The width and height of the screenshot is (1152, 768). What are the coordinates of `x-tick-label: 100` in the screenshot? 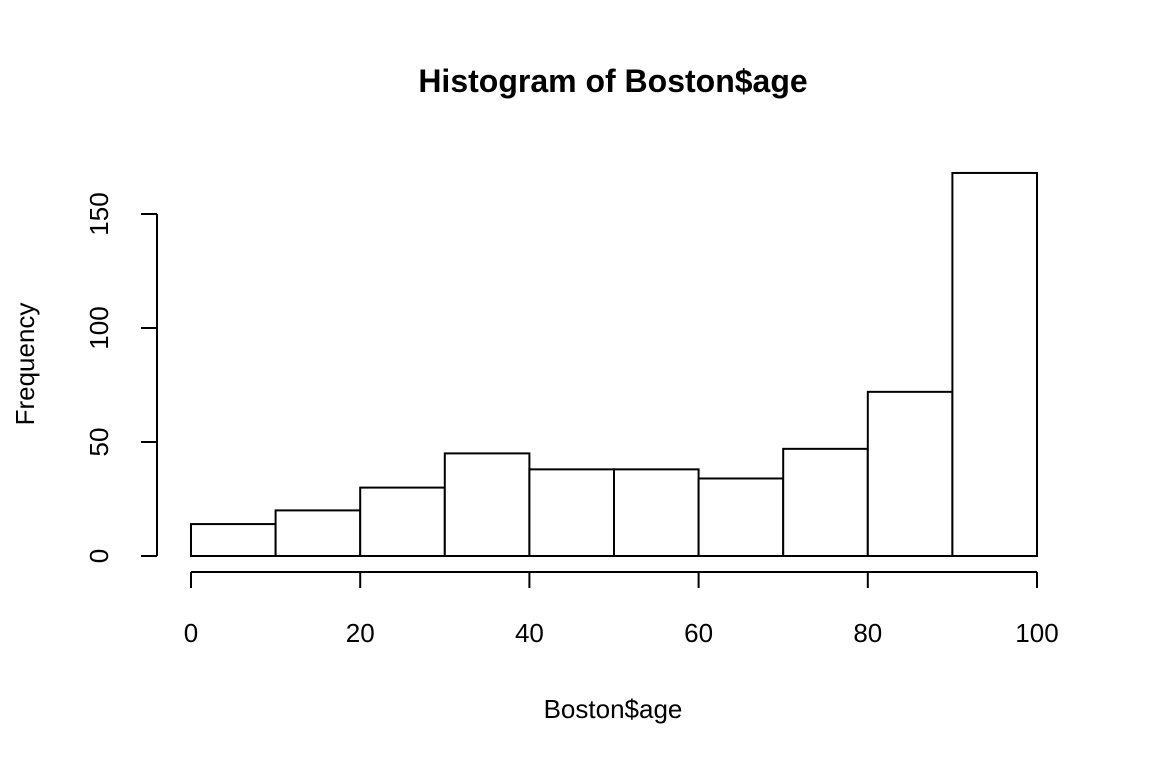 It's located at (1036, 633).